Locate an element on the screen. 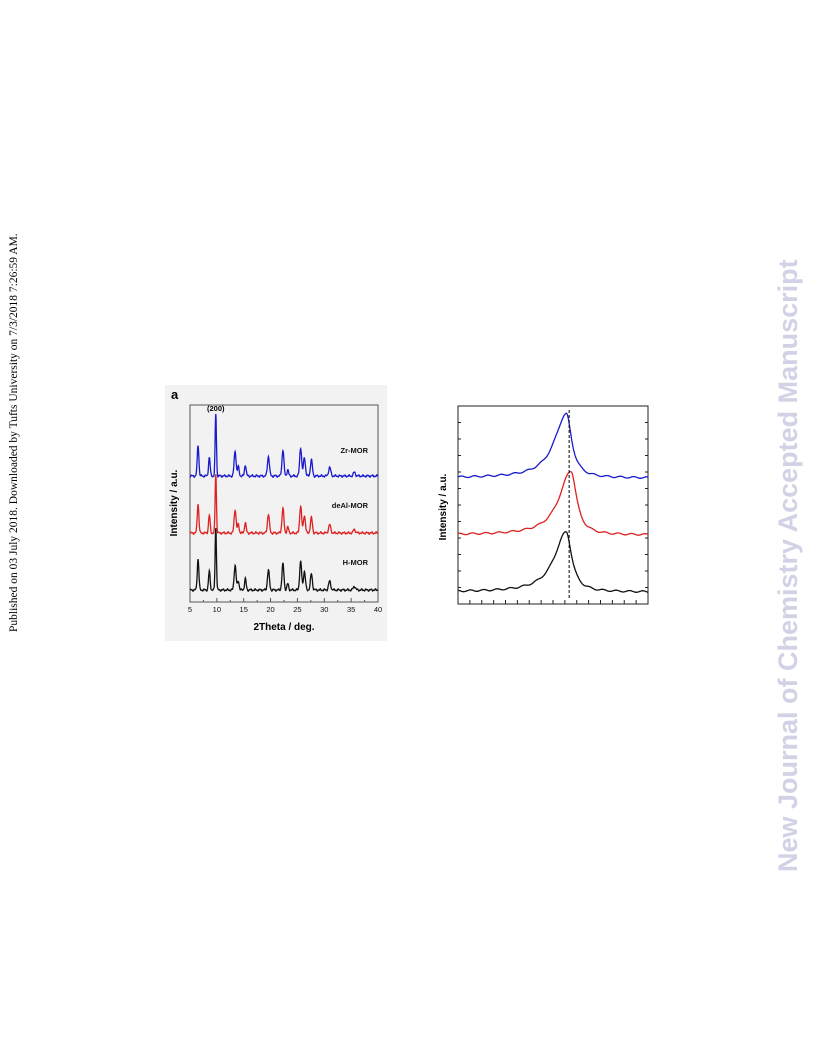 This screenshot has height=1056, width=816. trace-h-mor is located at coordinates (284, 560).